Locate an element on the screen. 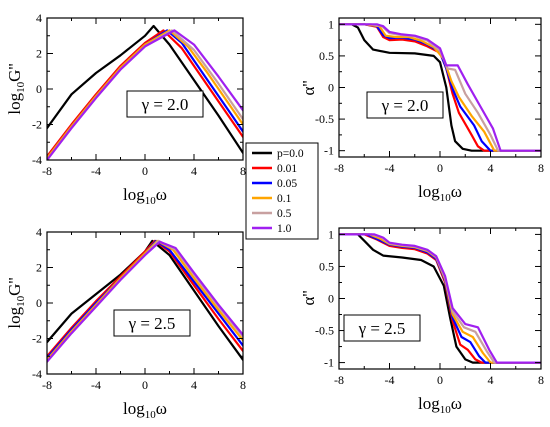 This screenshot has width=550, height=427. legend-entry: 0.5 is located at coordinates (272, 214).